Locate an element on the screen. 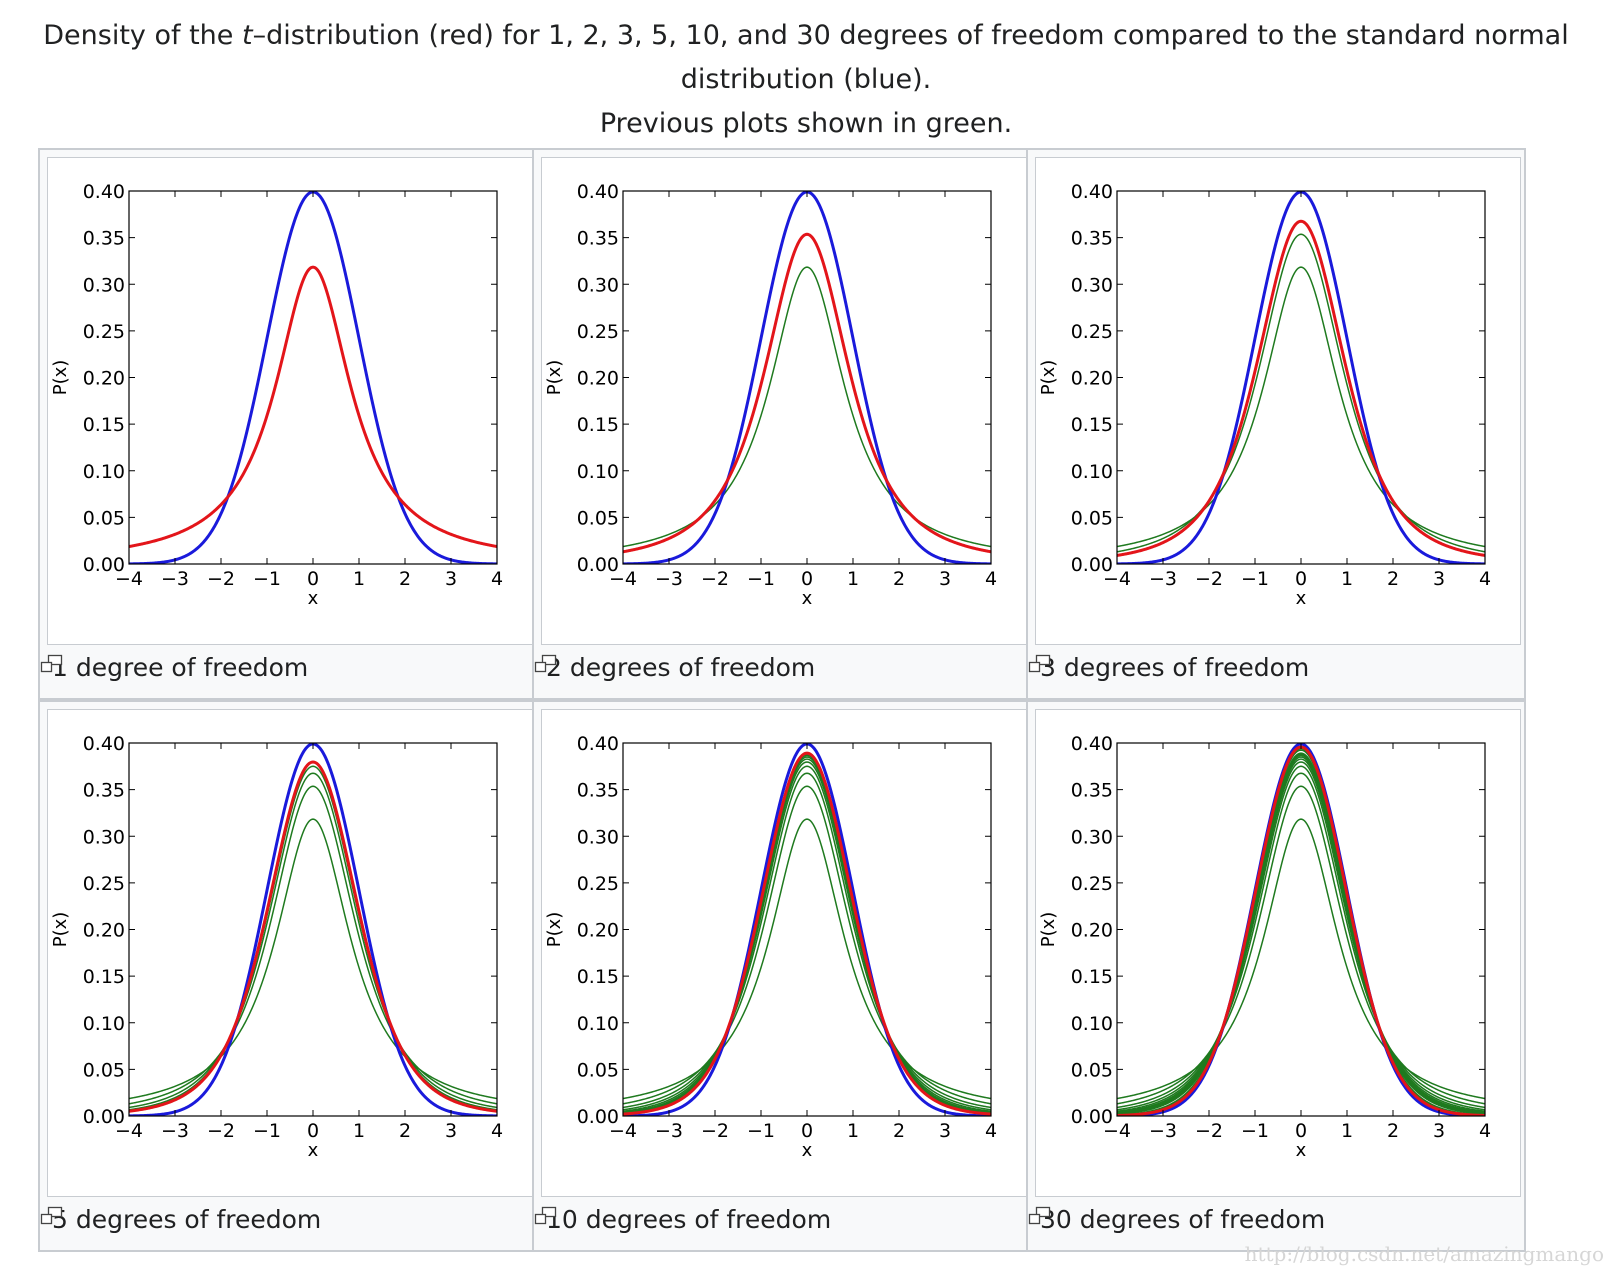 This screenshot has width=1612, height=1276. series-line-standard-normal is located at coordinates (1301, 929).